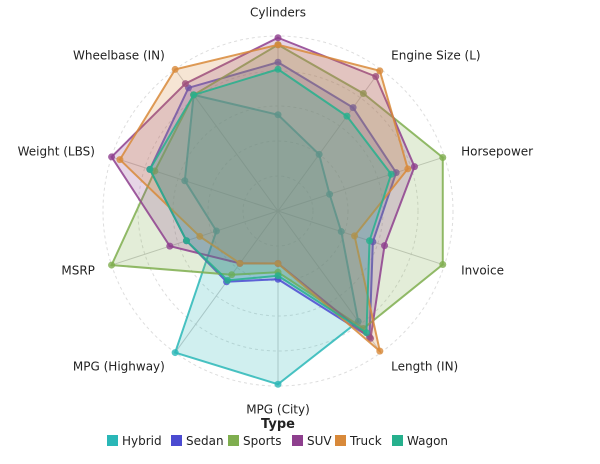 Image resolution: width=600 pixels, height=464 pixels. I want to click on legend-item-truck: Truck, so click(358, 441).